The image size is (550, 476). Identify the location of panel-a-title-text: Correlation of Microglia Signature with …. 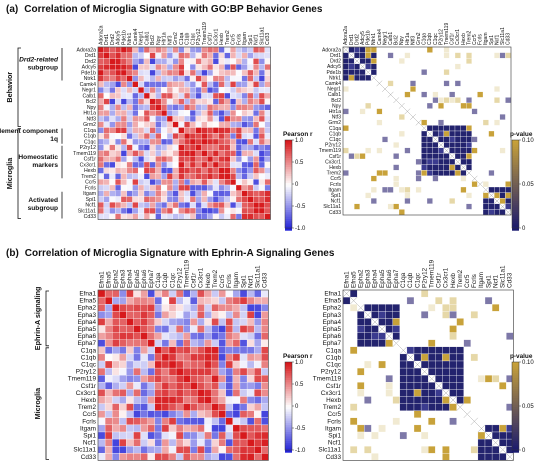
(173, 9).